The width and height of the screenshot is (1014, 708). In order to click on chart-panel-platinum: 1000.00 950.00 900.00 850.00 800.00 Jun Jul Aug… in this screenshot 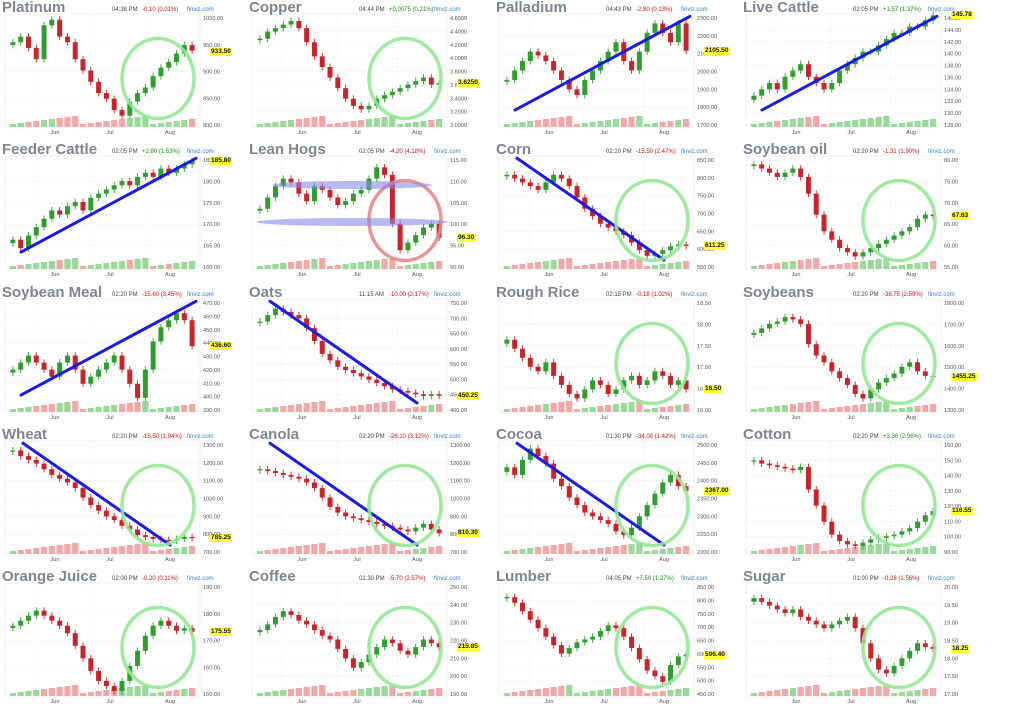, I will do `click(123, 69)`.